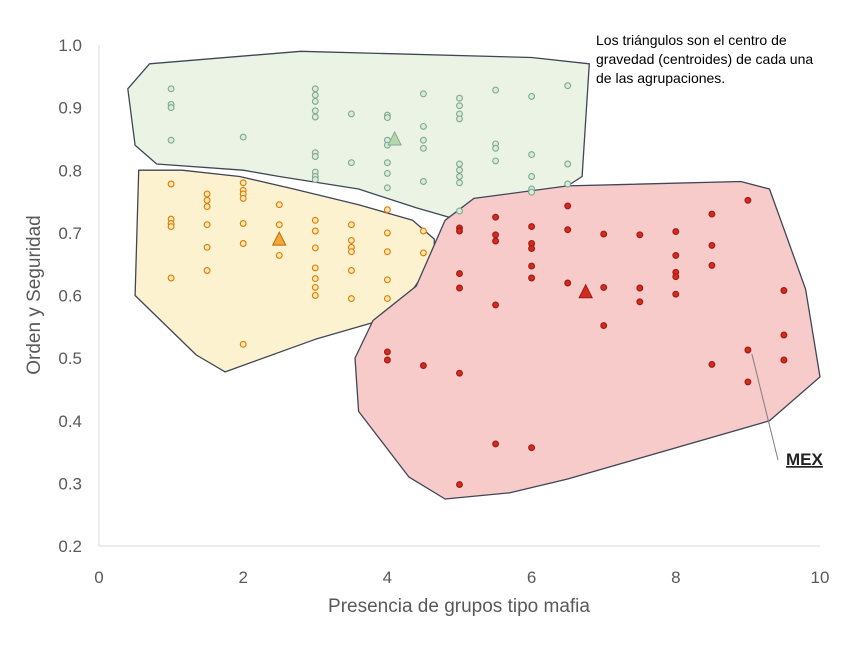  What do you see at coordinates (70, 483) in the screenshot?
I see `y-tick-label: 0.3` at bounding box center [70, 483].